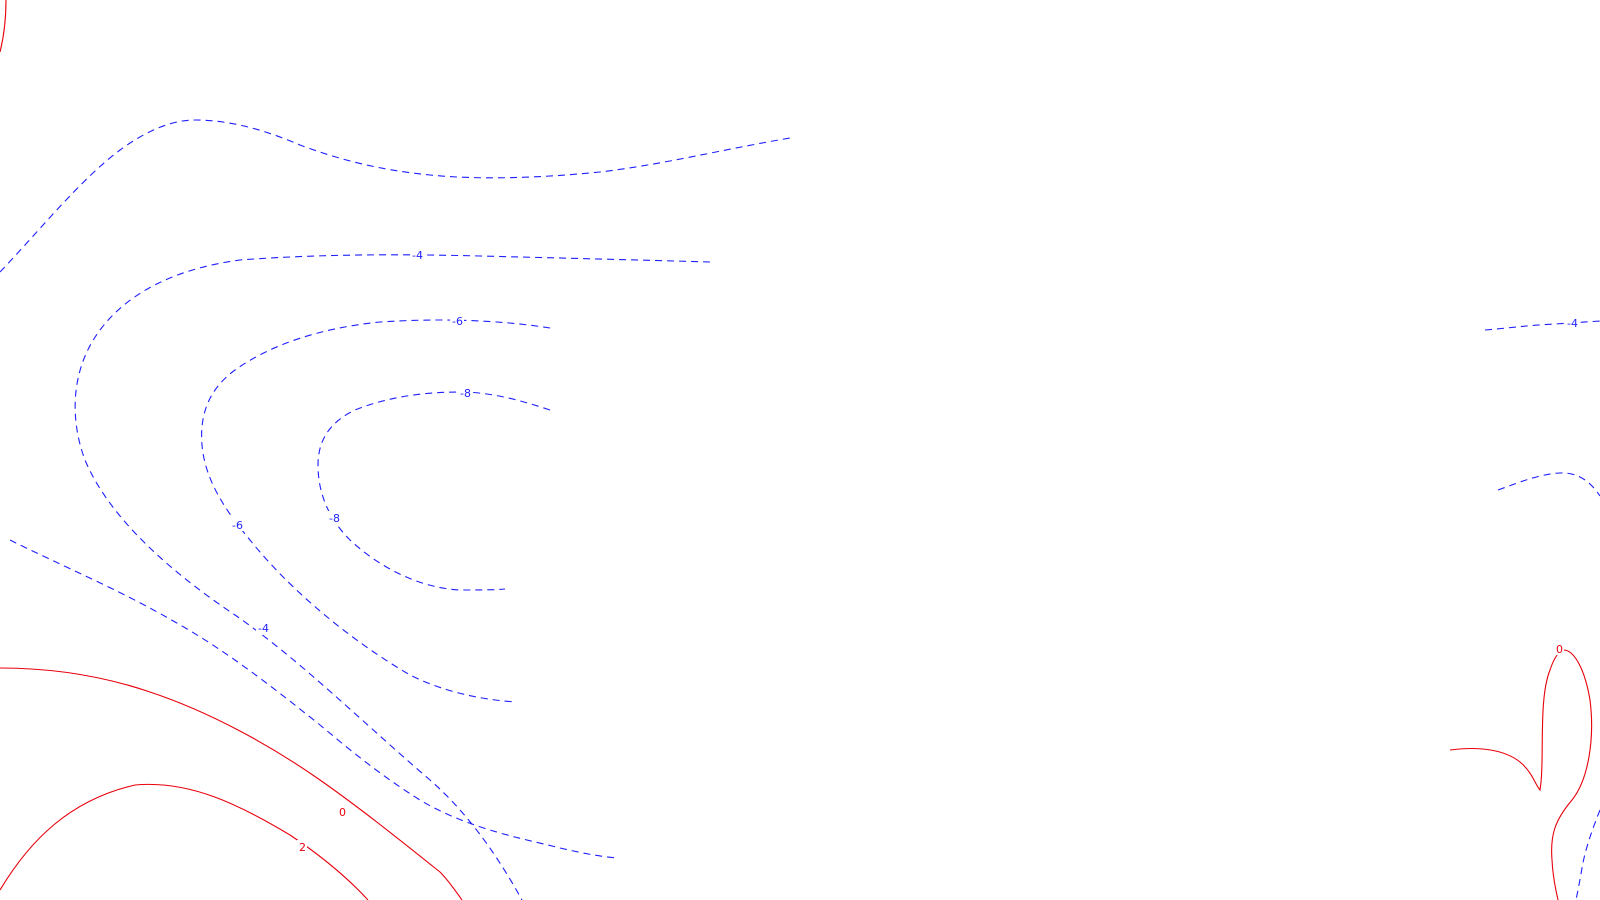 The width and height of the screenshot is (1600, 900). I want to click on label-neg4-right: -4, so click(1572, 323).